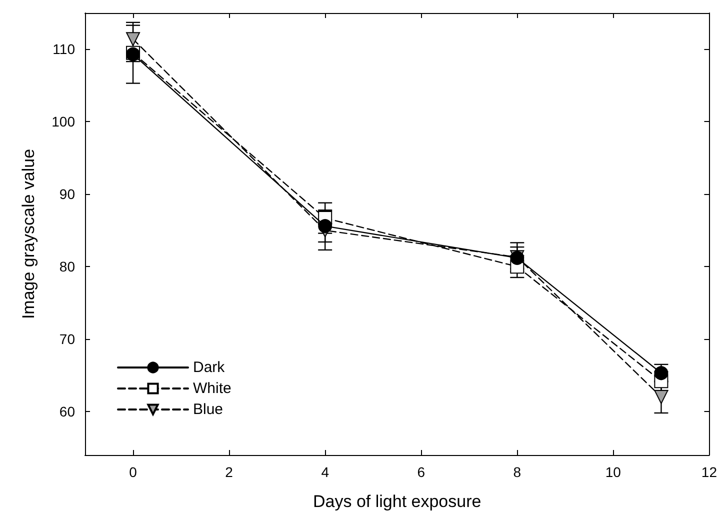  I want to click on y-axis-title: Image grayscale value, so click(28, 234).